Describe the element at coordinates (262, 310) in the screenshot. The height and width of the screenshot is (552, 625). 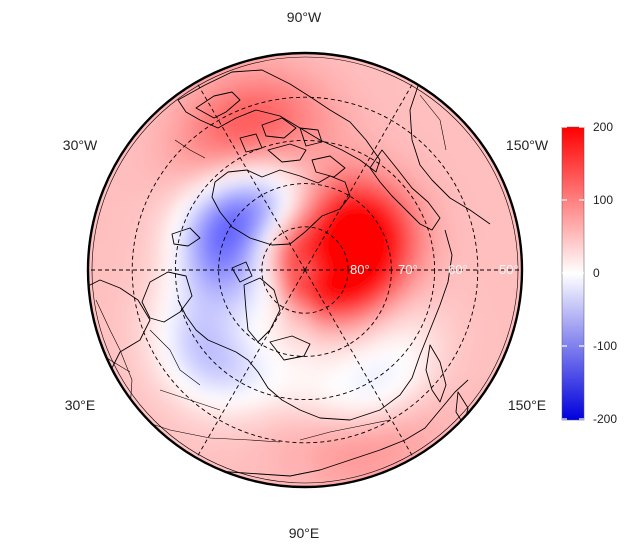
I see `novaya-zemlya-coast` at that location.